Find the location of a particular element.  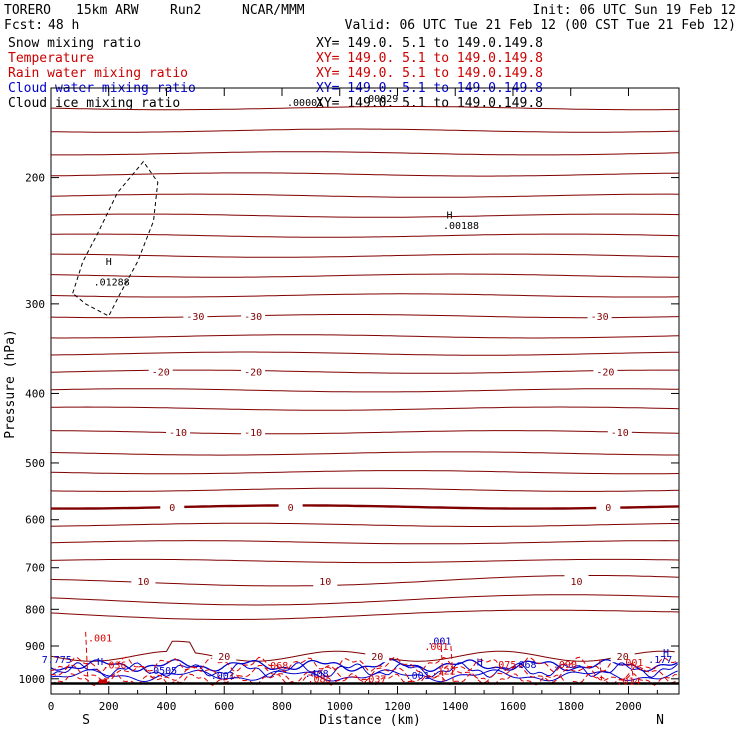

north-label: N is located at coordinates (660, 720).